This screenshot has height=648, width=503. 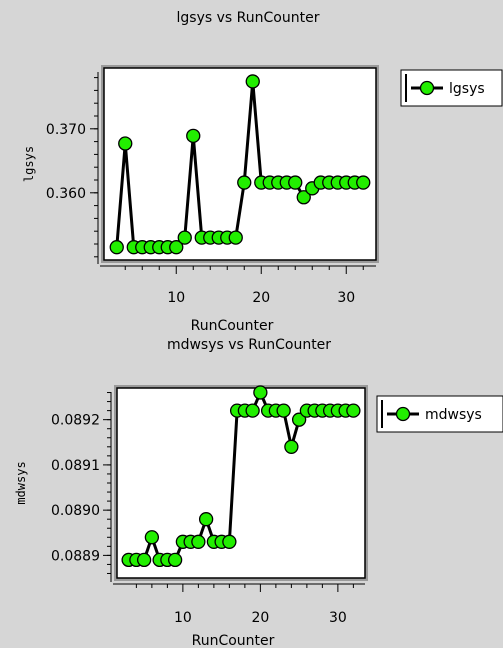 I want to click on legend-label: lgsys, so click(x=467, y=89).